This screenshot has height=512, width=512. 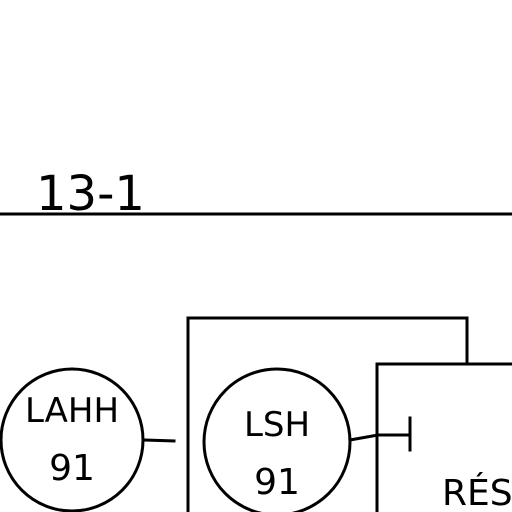 I want to click on instrument-lsh-91: LSH 91, so click(x=277, y=439).